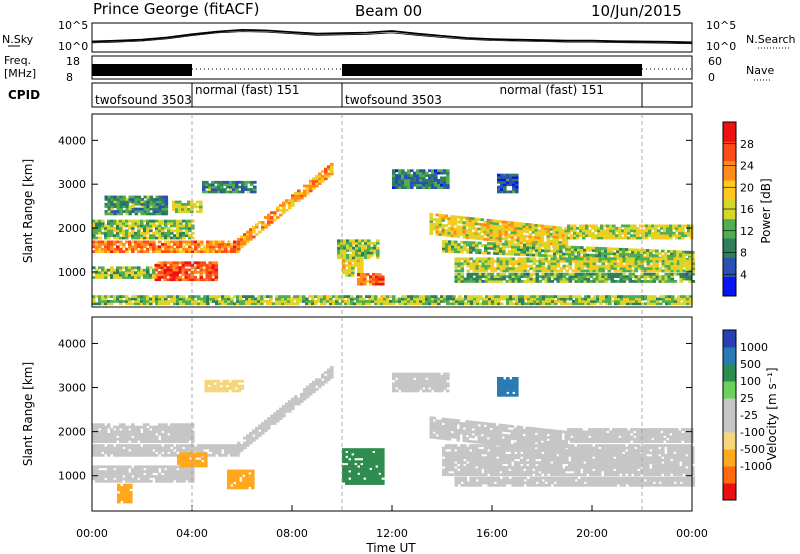  I want to click on beam-title: Beam 00, so click(388, 11).